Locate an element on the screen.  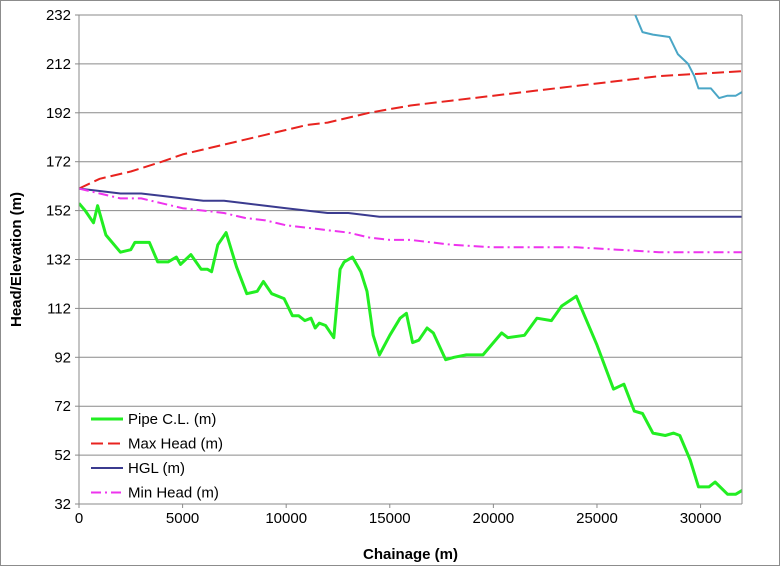
y-tick-label: 32 is located at coordinates (62, 504).